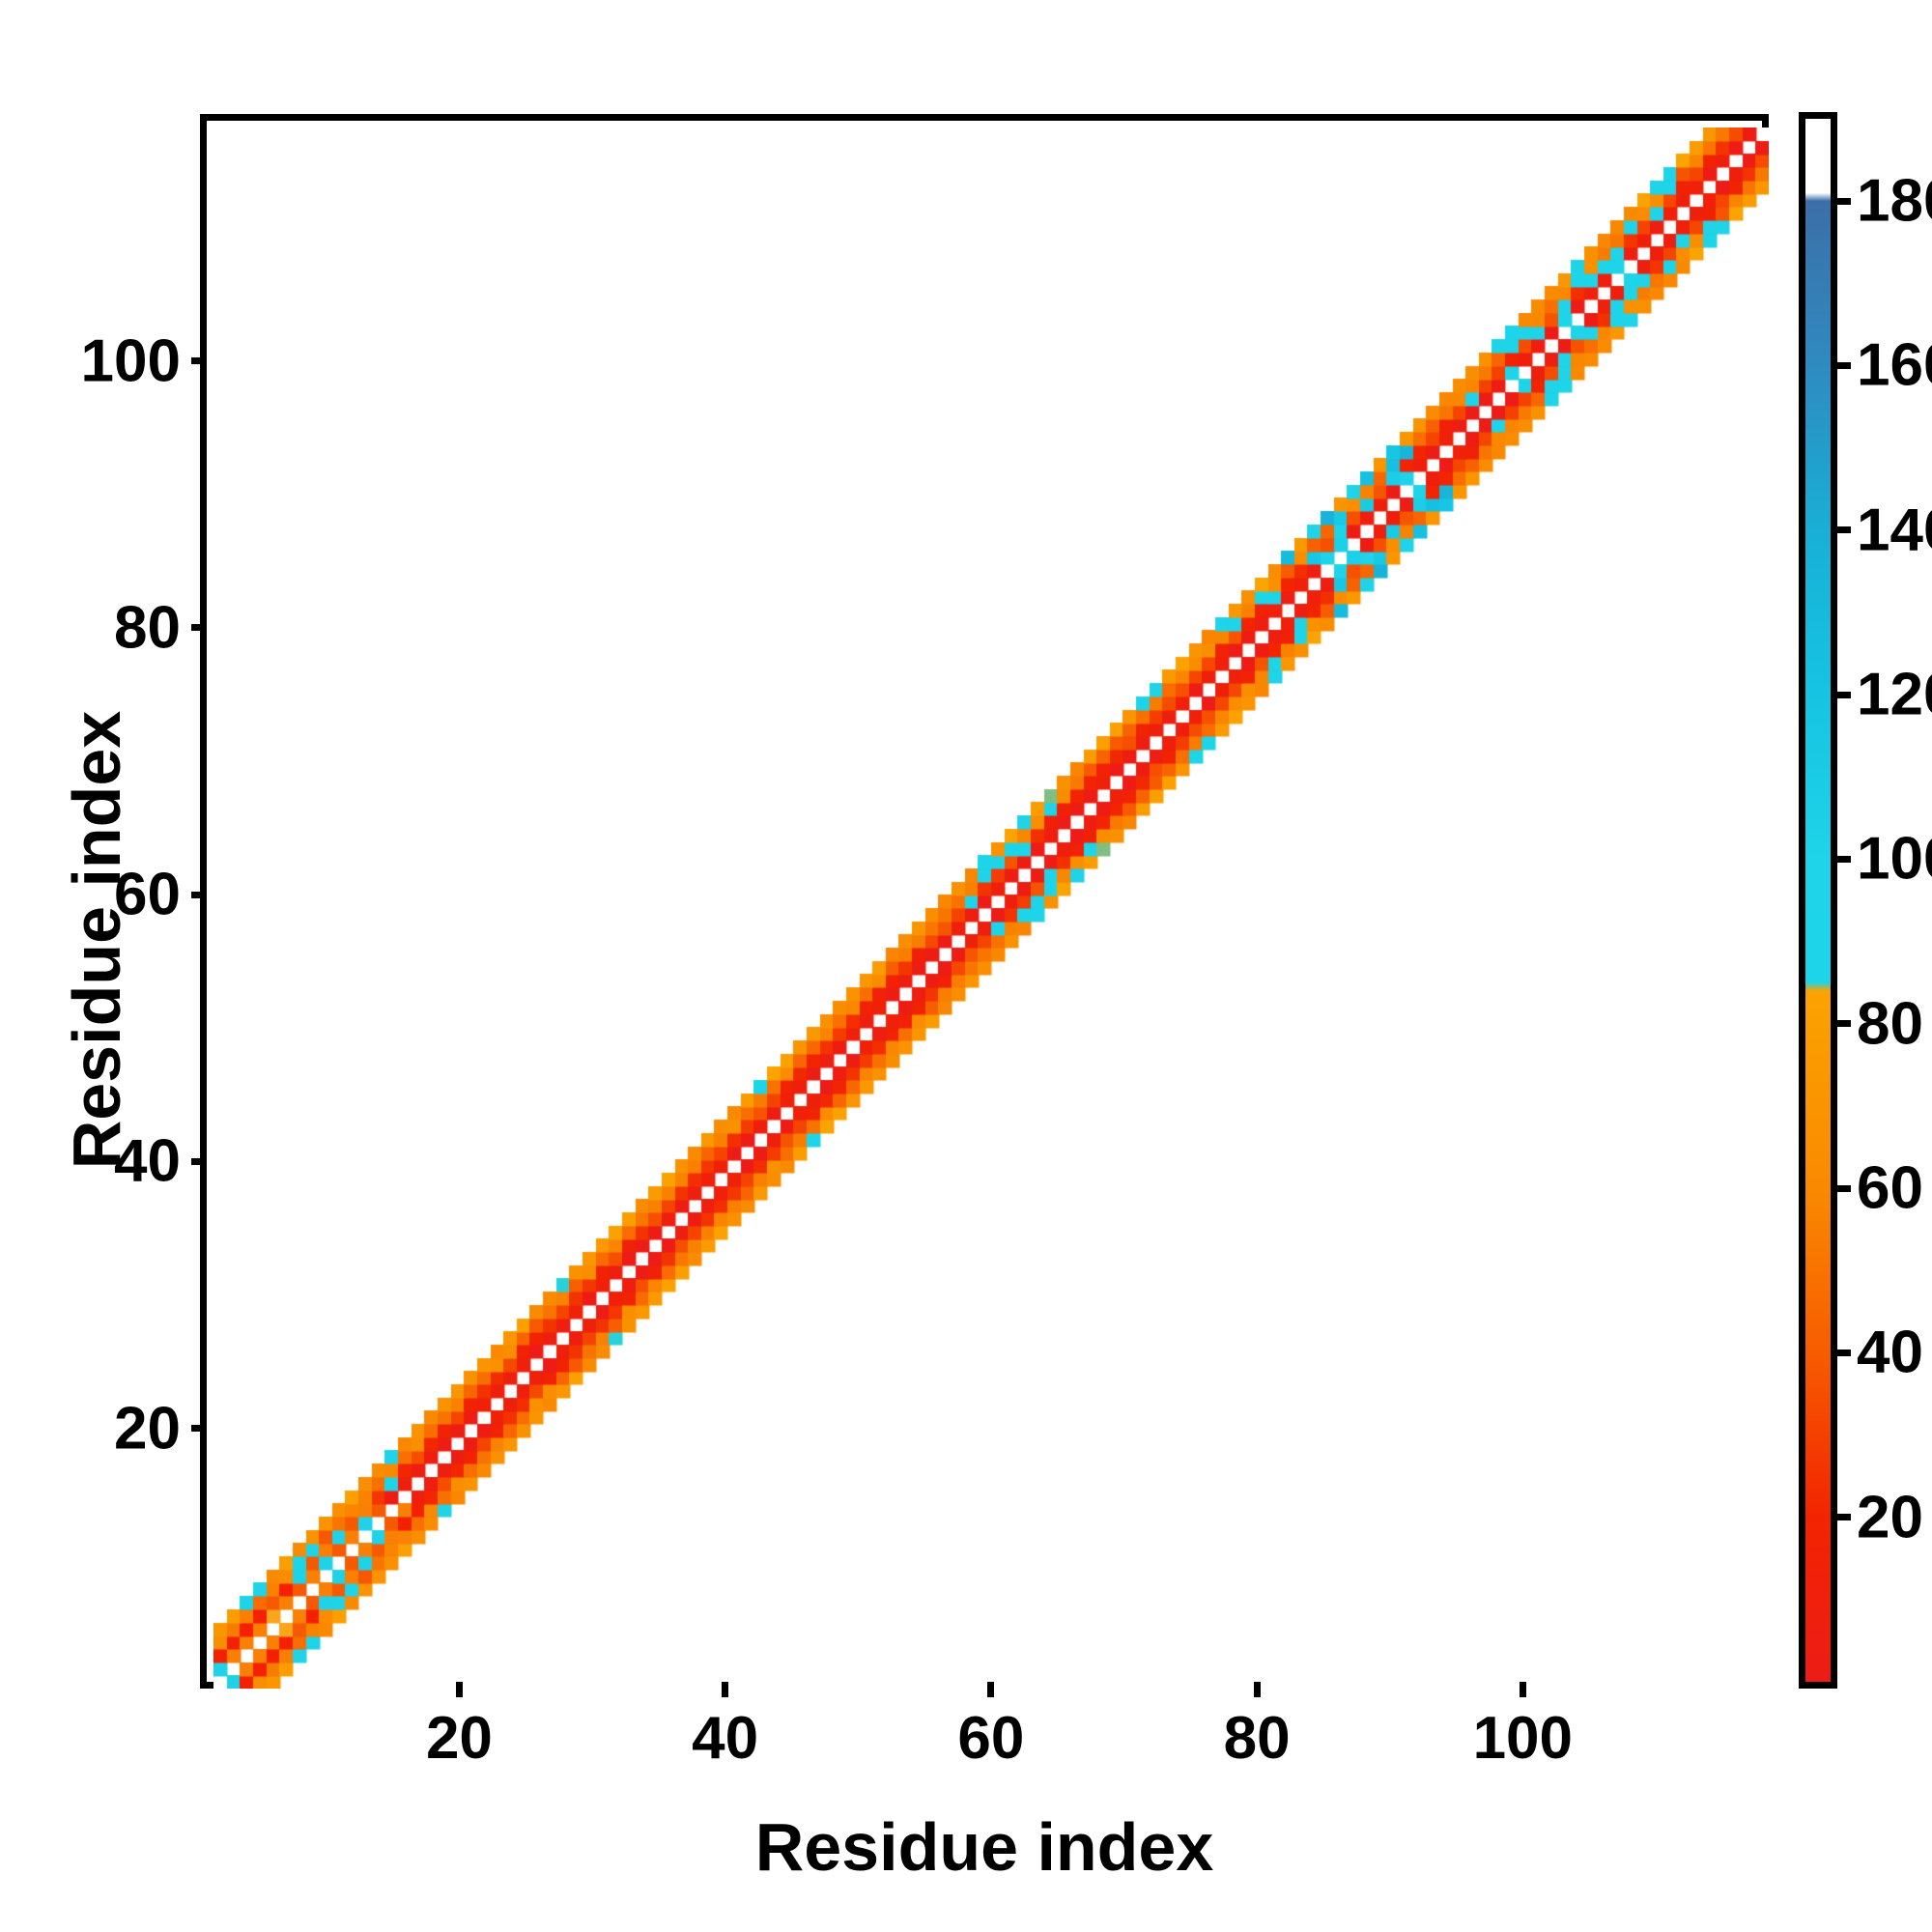  I want to click on colorbar-tick-label: 160, so click(1894, 365).